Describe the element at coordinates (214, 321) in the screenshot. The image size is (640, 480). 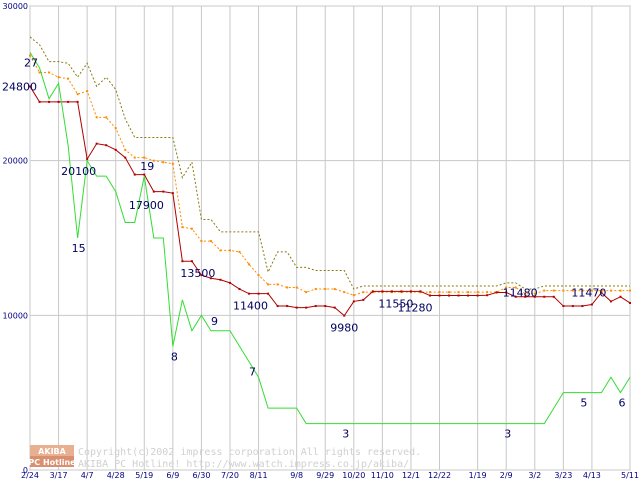
I see `data-label: 9` at that location.